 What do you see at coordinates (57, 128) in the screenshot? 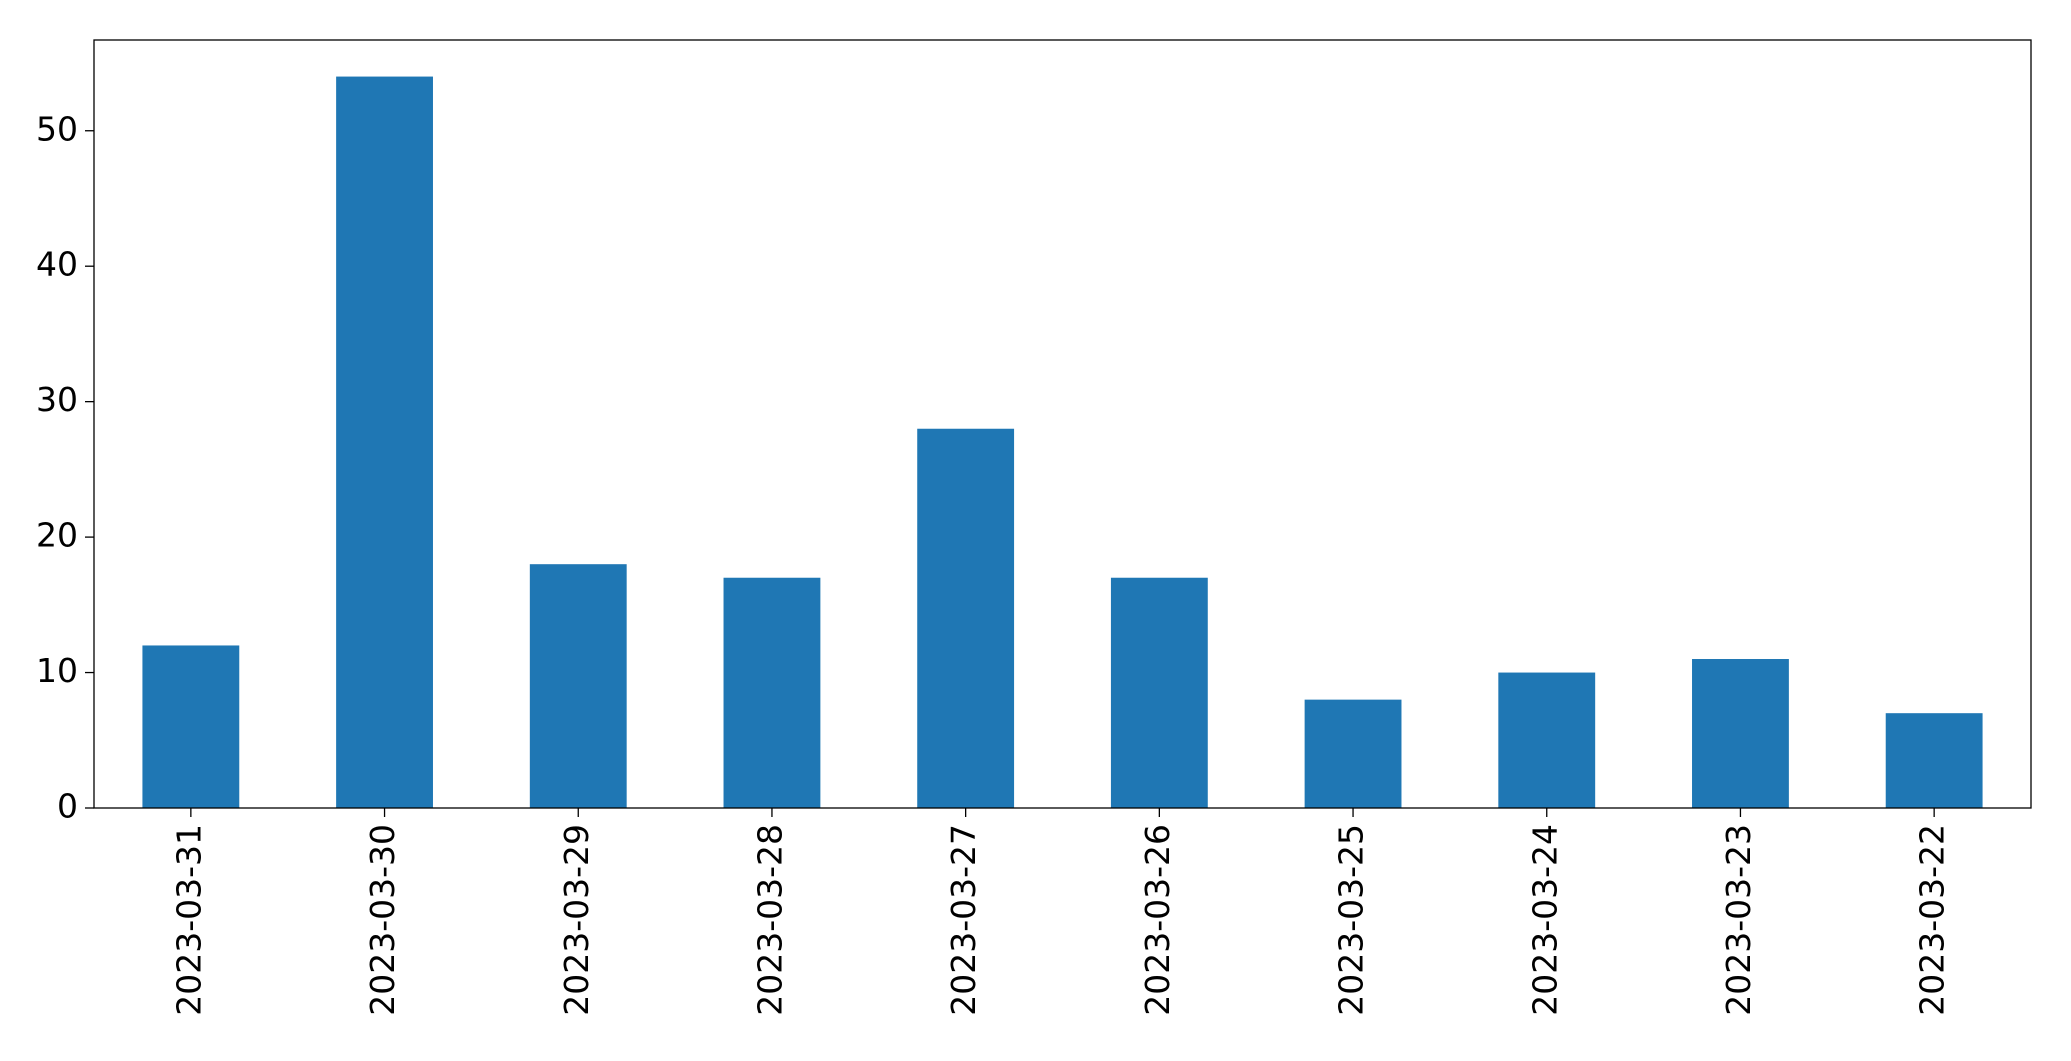
I see `y-tick-label: 50` at bounding box center [57, 128].